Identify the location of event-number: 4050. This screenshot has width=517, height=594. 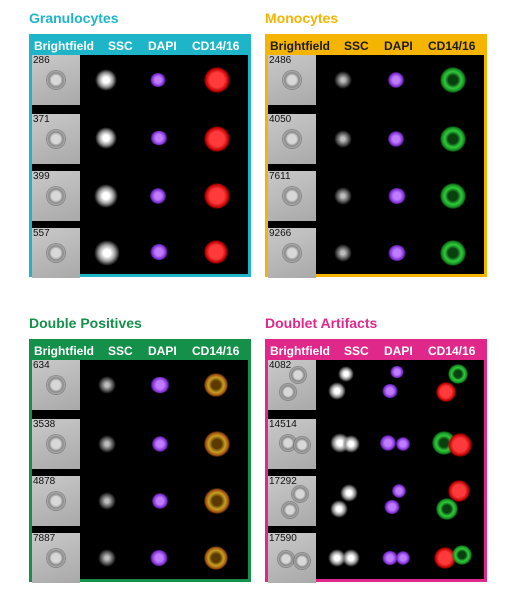
(280, 119).